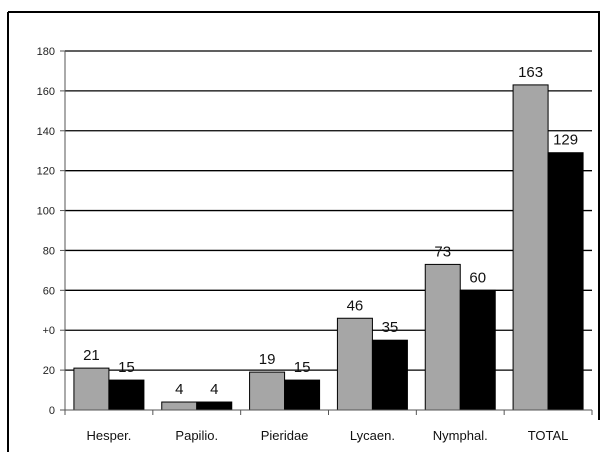 Image resolution: width=602 pixels, height=457 pixels. I want to click on y-tick-label-60: 60, so click(49, 291).